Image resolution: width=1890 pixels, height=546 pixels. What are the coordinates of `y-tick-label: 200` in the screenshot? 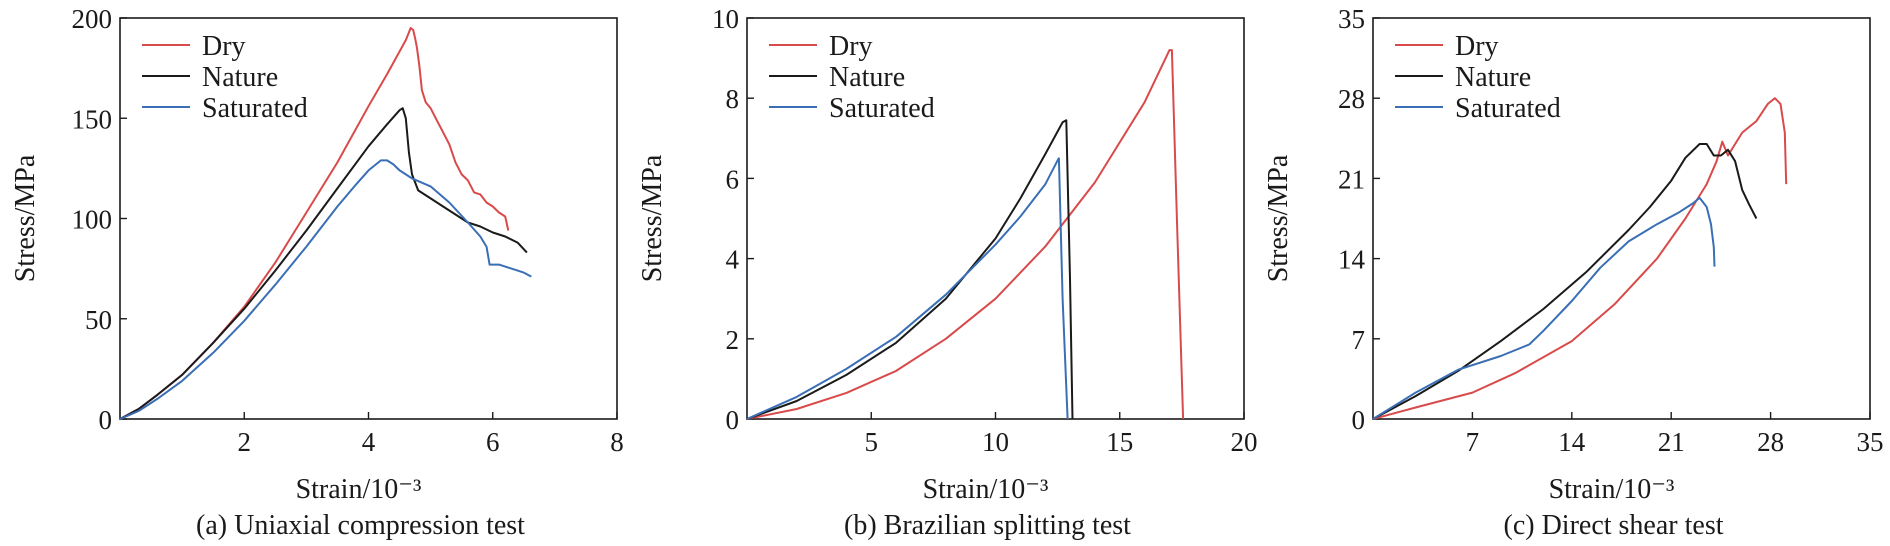 It's located at (92, 19).